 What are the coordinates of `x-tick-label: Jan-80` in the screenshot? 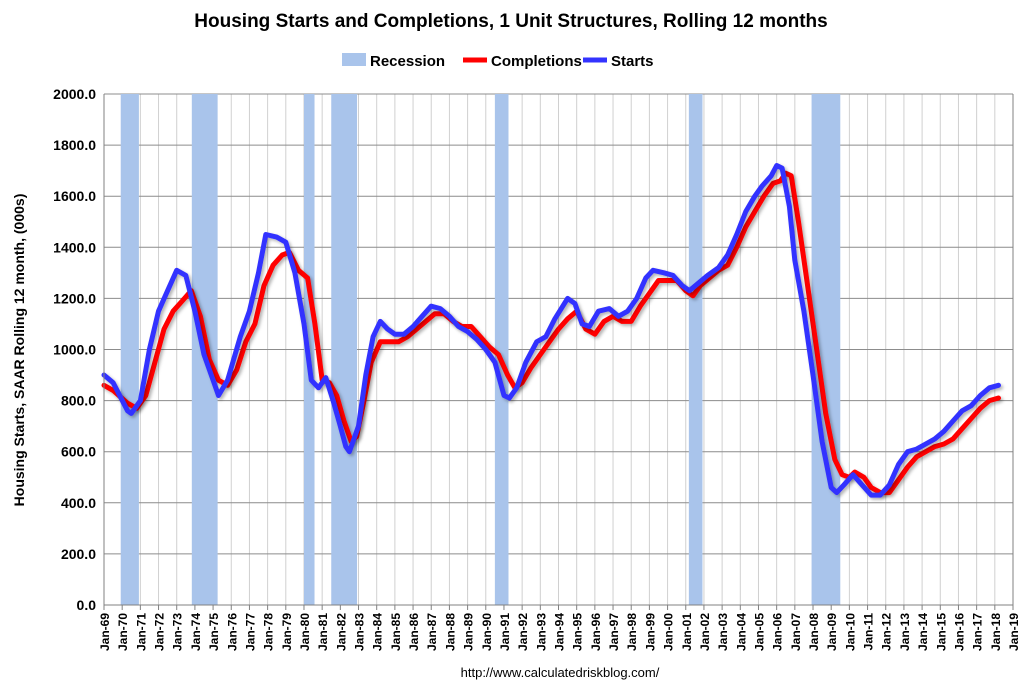 It's located at (305, 632).